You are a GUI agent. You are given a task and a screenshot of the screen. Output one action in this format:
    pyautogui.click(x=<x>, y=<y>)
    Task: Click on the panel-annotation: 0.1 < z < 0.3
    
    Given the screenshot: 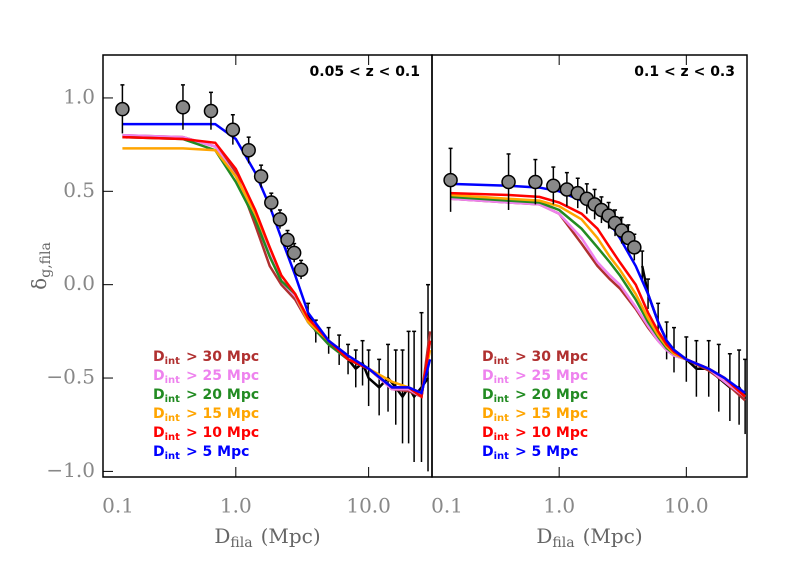 What is the action you would take?
    pyautogui.click(x=684, y=72)
    